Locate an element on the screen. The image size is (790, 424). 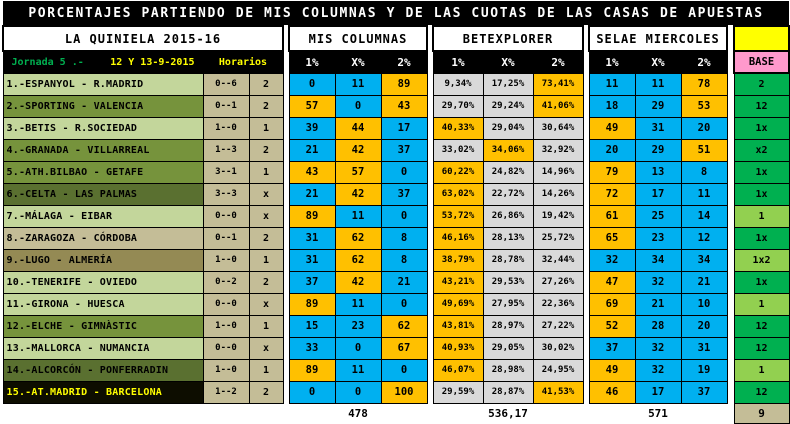
match-cell: 4.-GRANADA - VILLARREAL is located at coordinates (103, 150).